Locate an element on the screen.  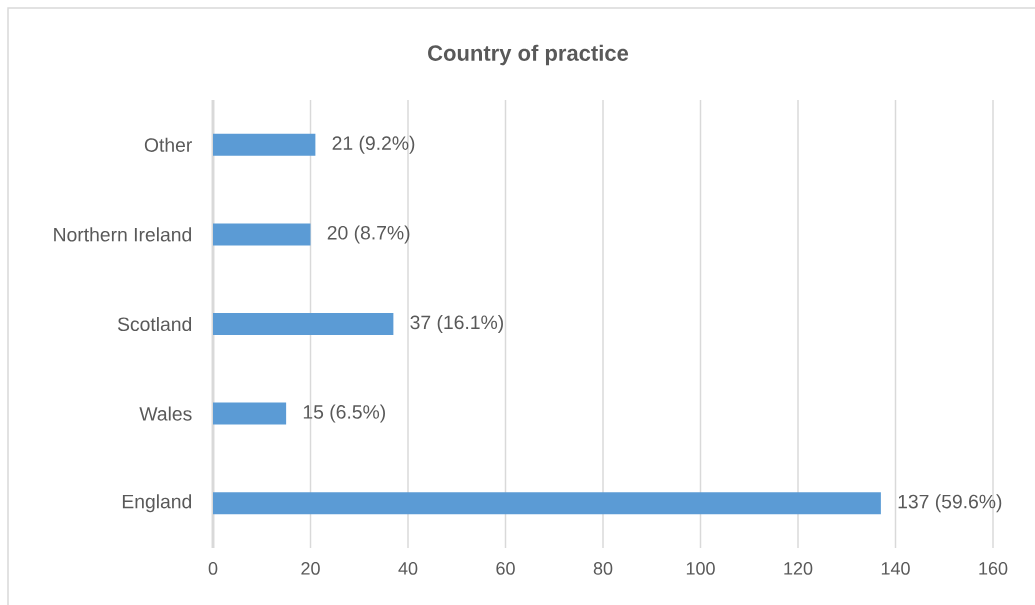
x-tick-label: 160 is located at coordinates (993, 568).